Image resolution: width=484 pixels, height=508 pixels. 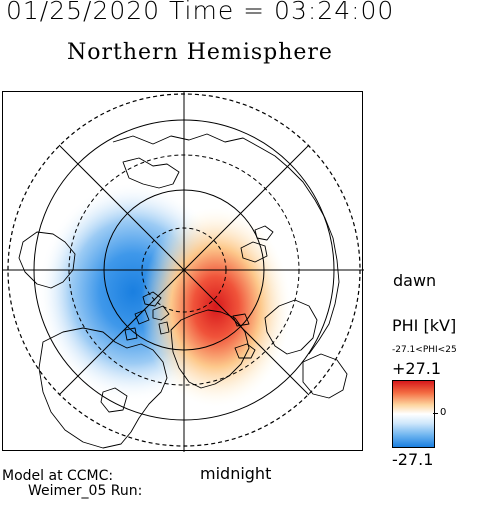 I want to click on date-time-title: 01/25/2020 Time = 03:24:00, so click(x=200, y=12).